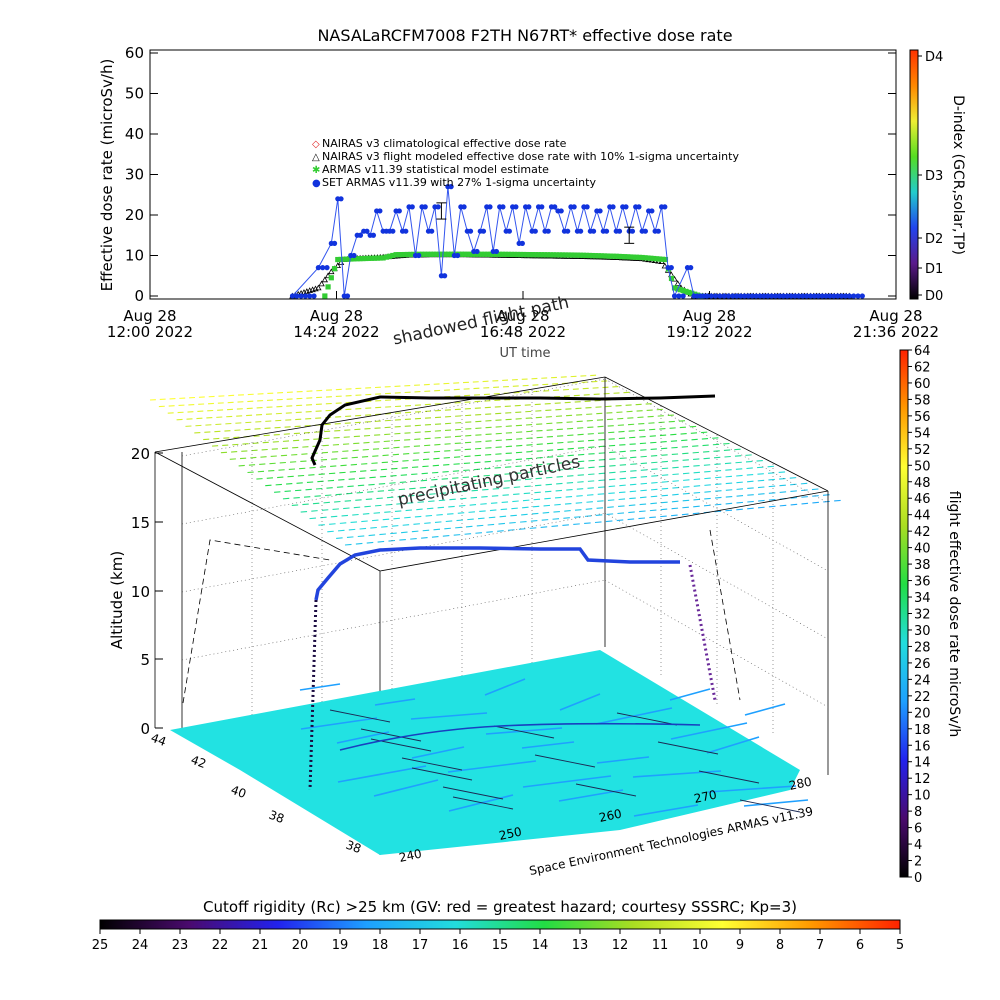 The height and width of the screenshot is (1000, 1000). I want to click on rigidity-tick-label: 22, so click(220, 945).